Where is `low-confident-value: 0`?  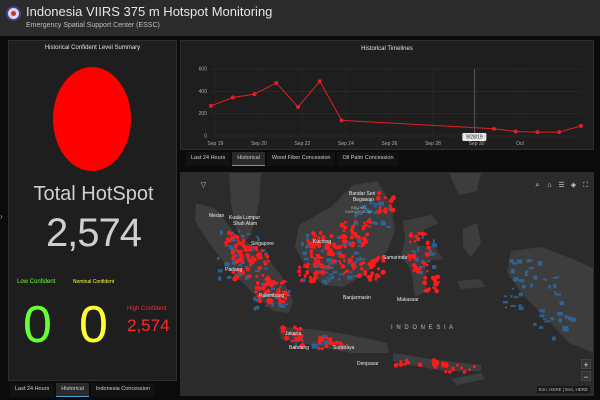
low-confident-value: 0 is located at coordinates (37, 325).